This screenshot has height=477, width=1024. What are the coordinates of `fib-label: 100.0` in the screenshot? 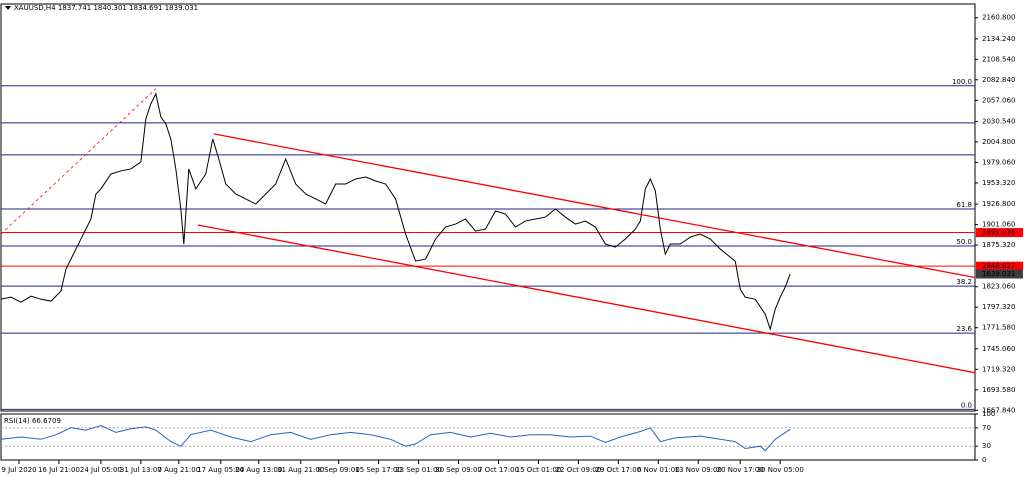 It's located at (962, 82).